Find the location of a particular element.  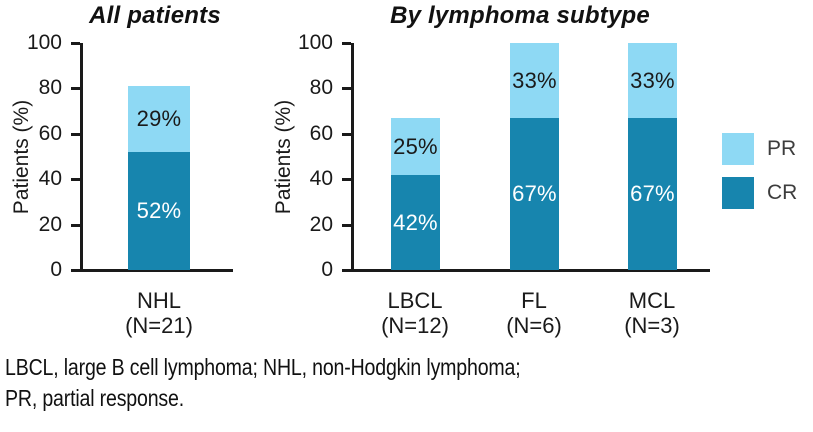

bar-value-label: 25% is located at coordinates (415, 146).